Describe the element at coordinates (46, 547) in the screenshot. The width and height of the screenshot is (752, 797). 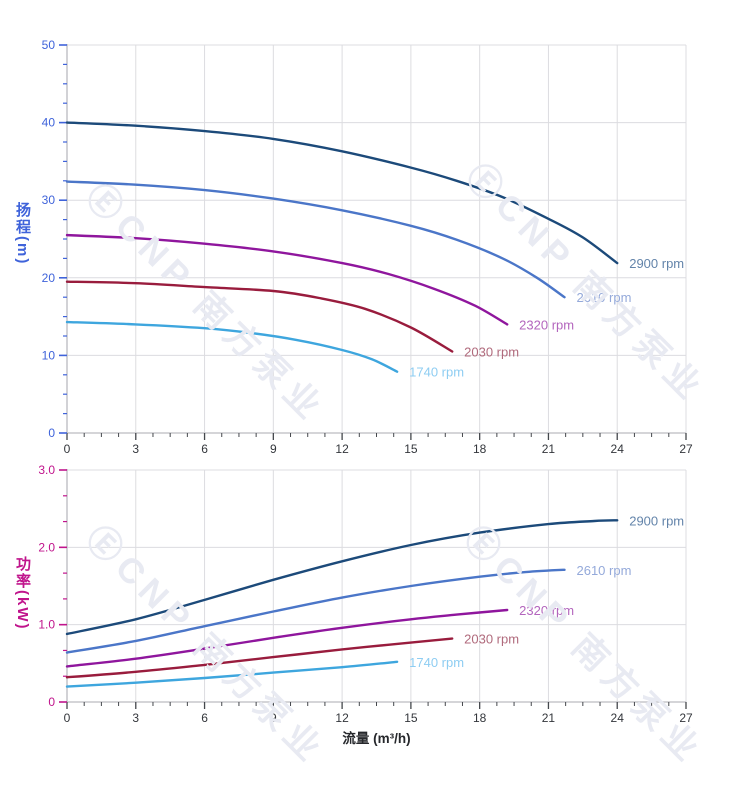
I see `y-tick-label: 2.0` at that location.